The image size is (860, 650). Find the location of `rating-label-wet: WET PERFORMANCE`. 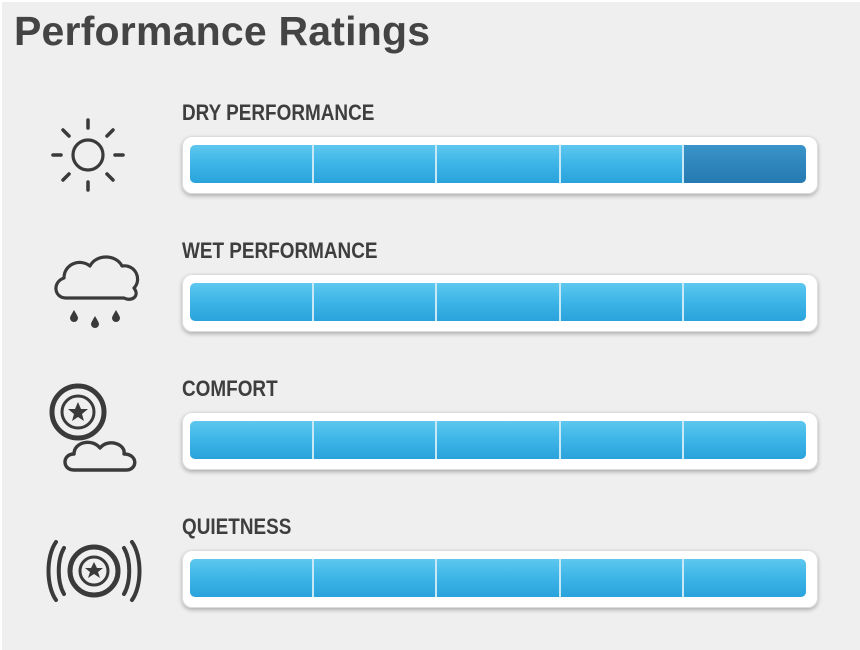

rating-label-wet: WET PERFORMANCE is located at coordinates (280, 250).